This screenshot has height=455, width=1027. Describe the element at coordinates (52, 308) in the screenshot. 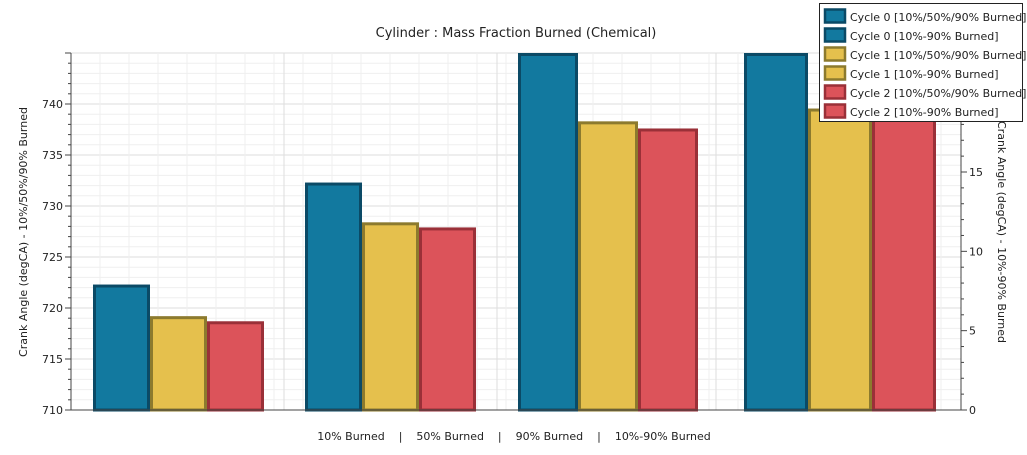

I see `y-tick-label-left: 720` at that location.